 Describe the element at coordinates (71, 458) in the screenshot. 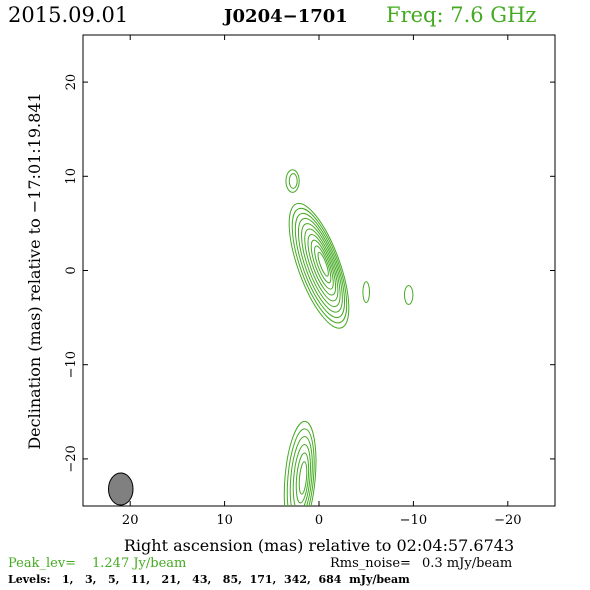

I see `y-tick-label: −20` at that location.